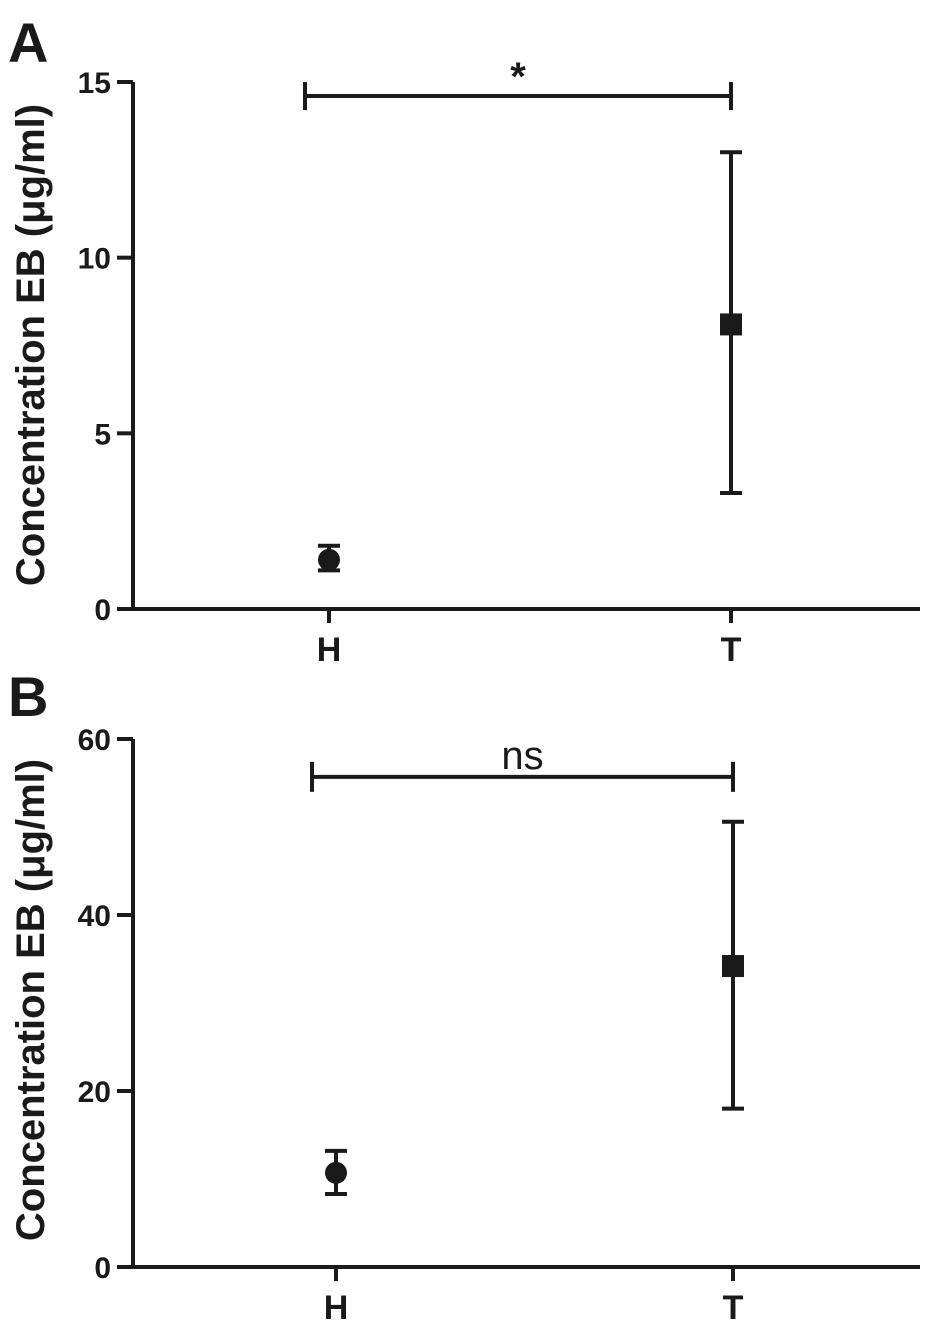 This screenshot has width=945, height=1333. I want to click on significance-bracket: ns, so click(522, 763).